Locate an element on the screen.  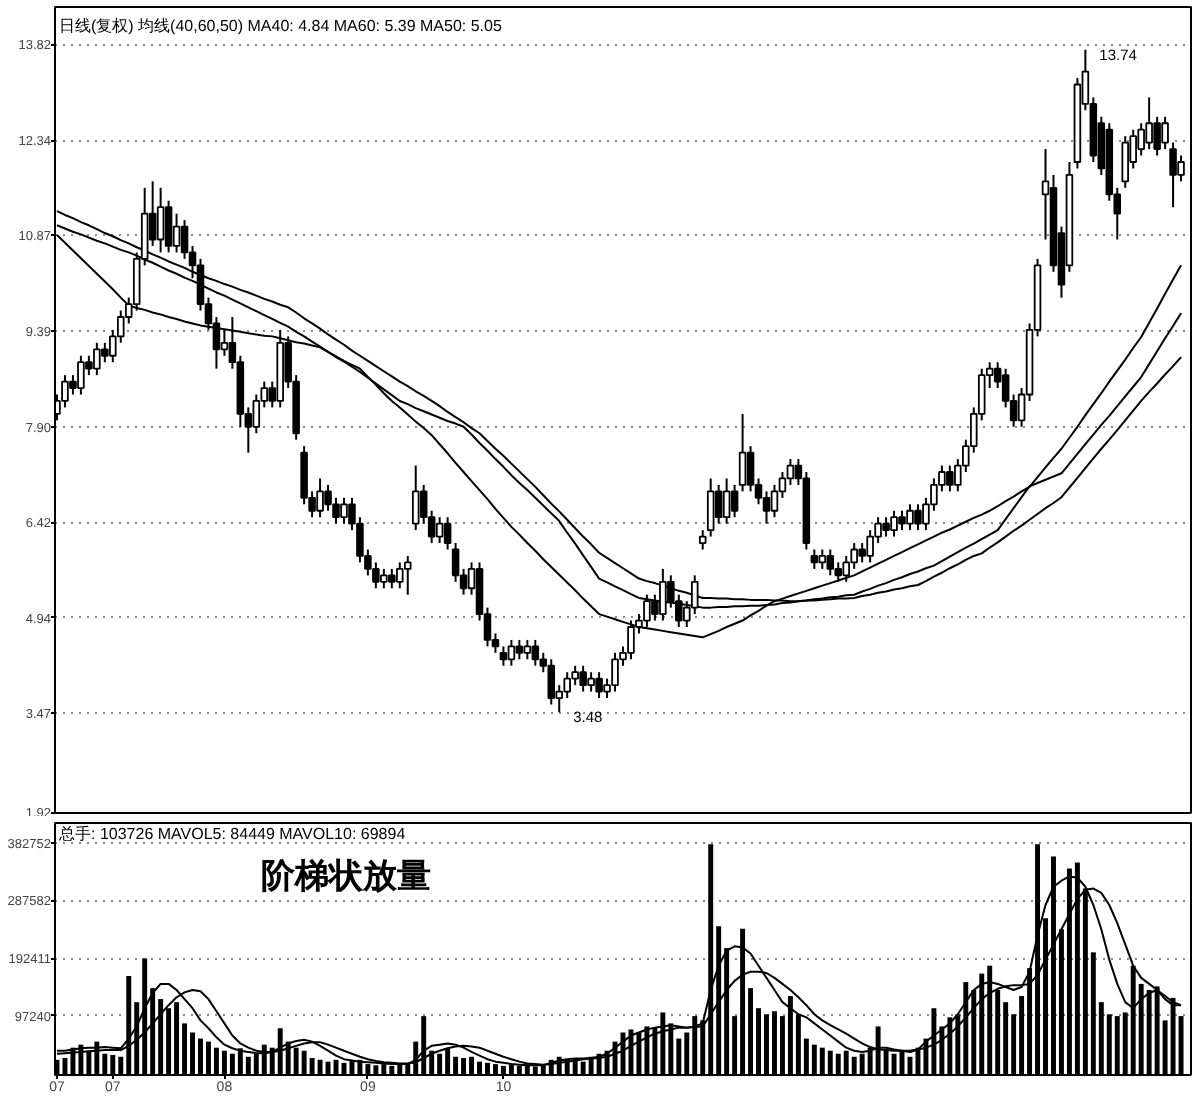
chart-title: 总手: 103726 MAVOL5: 84449 MAVOL10: 69894 is located at coordinates (232, 834).